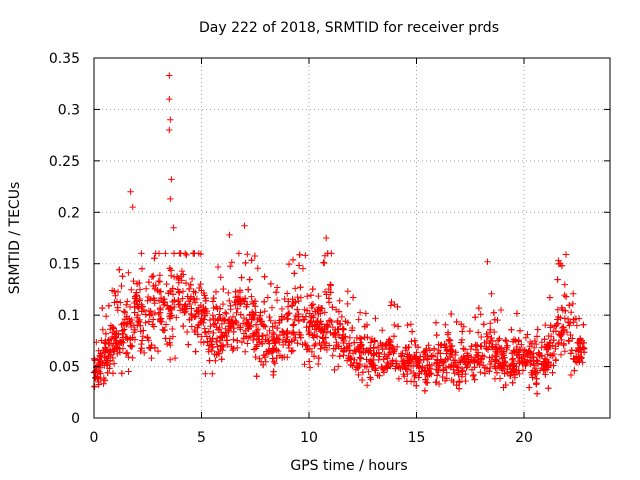  What do you see at coordinates (69, 316) in the screenshot?
I see `y-tick-label: 0.1` at bounding box center [69, 316].